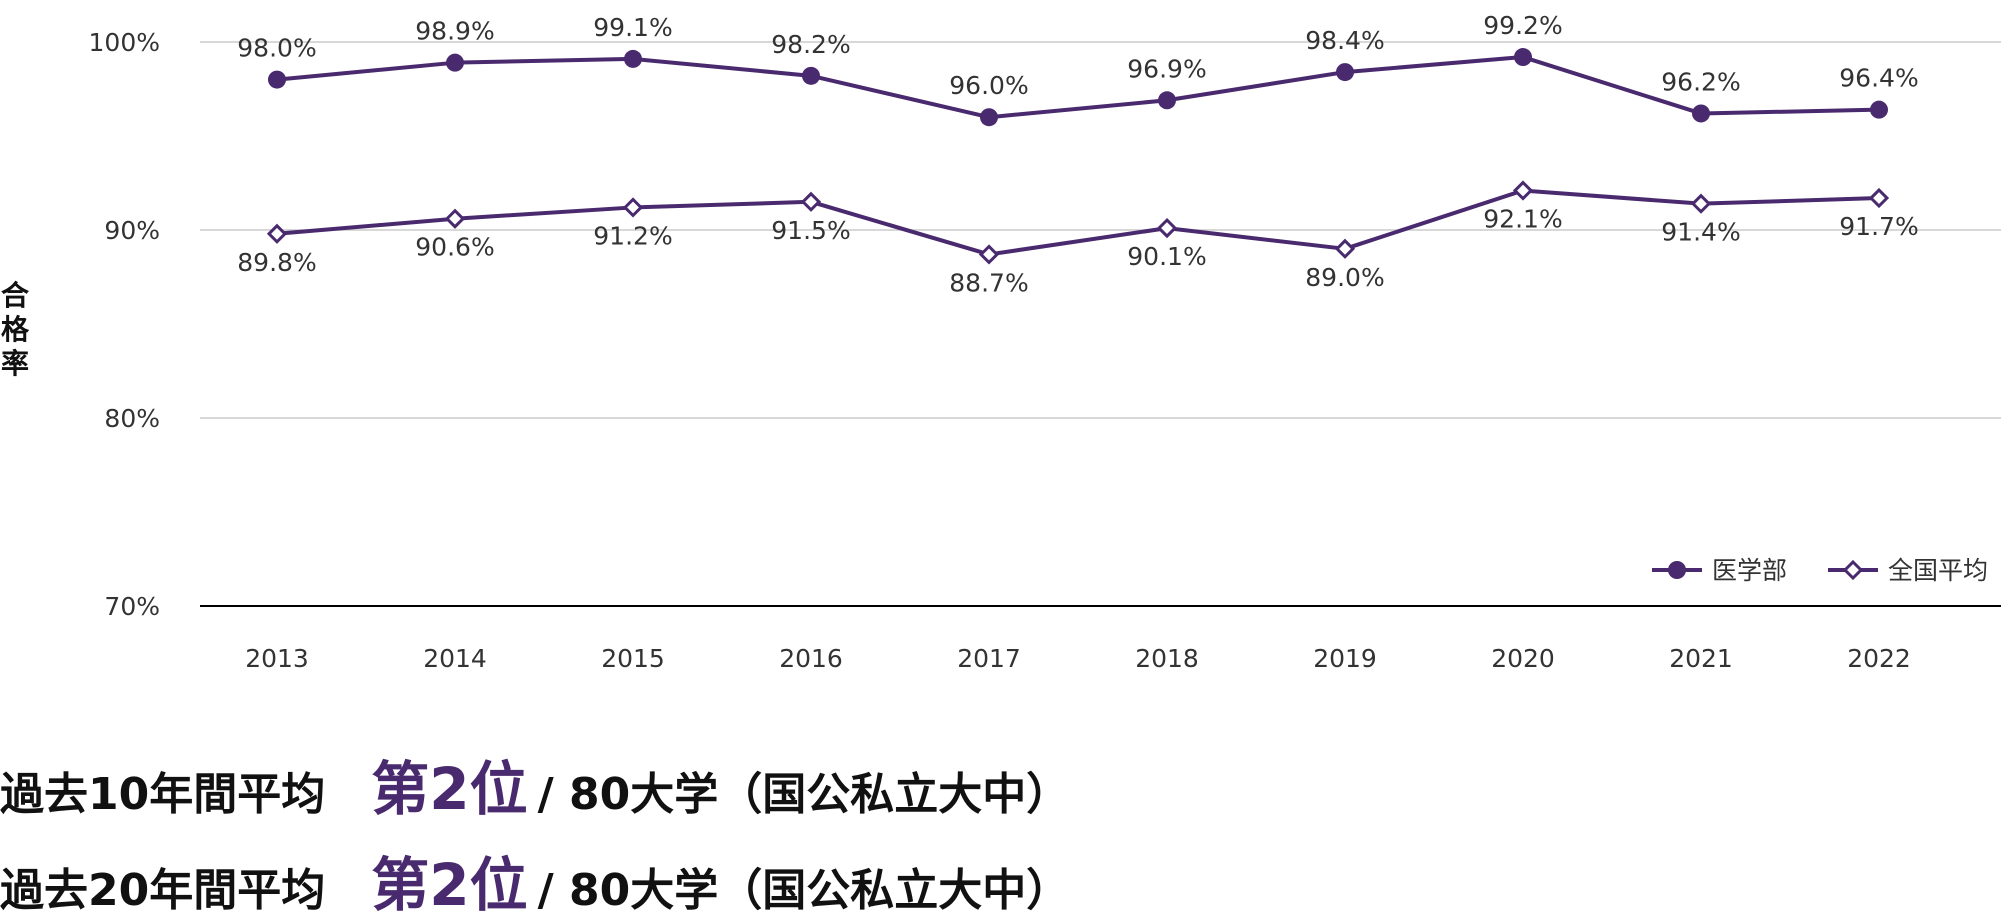  What do you see at coordinates (1078, 658) in the screenshot?
I see `x-axis-ticks: 2013 2014 2015 2016 2017 2018 2019 2020 2021 2022` at bounding box center [1078, 658].